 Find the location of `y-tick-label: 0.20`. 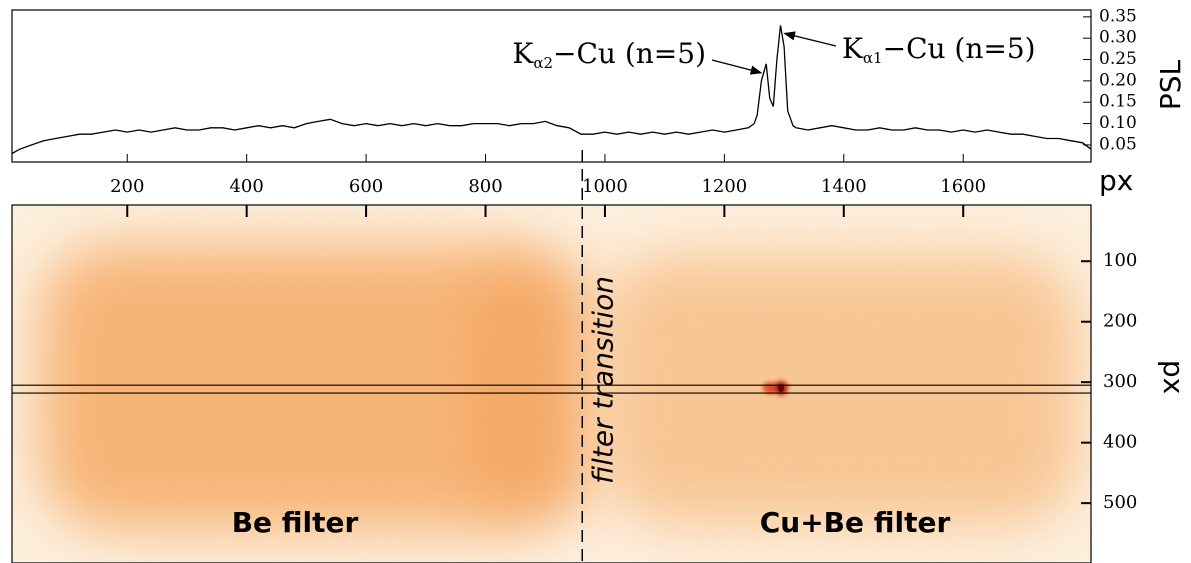

y-tick-label: 0.20 is located at coordinates (1118, 80).